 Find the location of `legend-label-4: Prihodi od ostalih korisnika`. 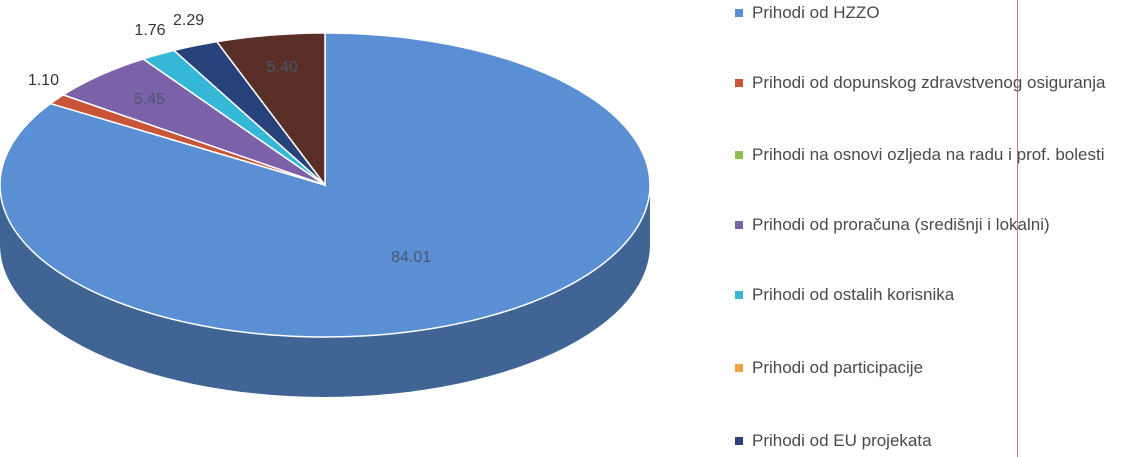

legend-label-4: Prihodi od ostalih korisnika is located at coordinates (853, 294).